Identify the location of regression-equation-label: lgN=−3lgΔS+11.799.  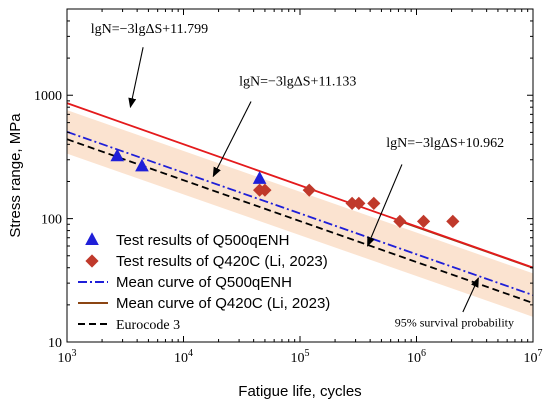
(149, 29).